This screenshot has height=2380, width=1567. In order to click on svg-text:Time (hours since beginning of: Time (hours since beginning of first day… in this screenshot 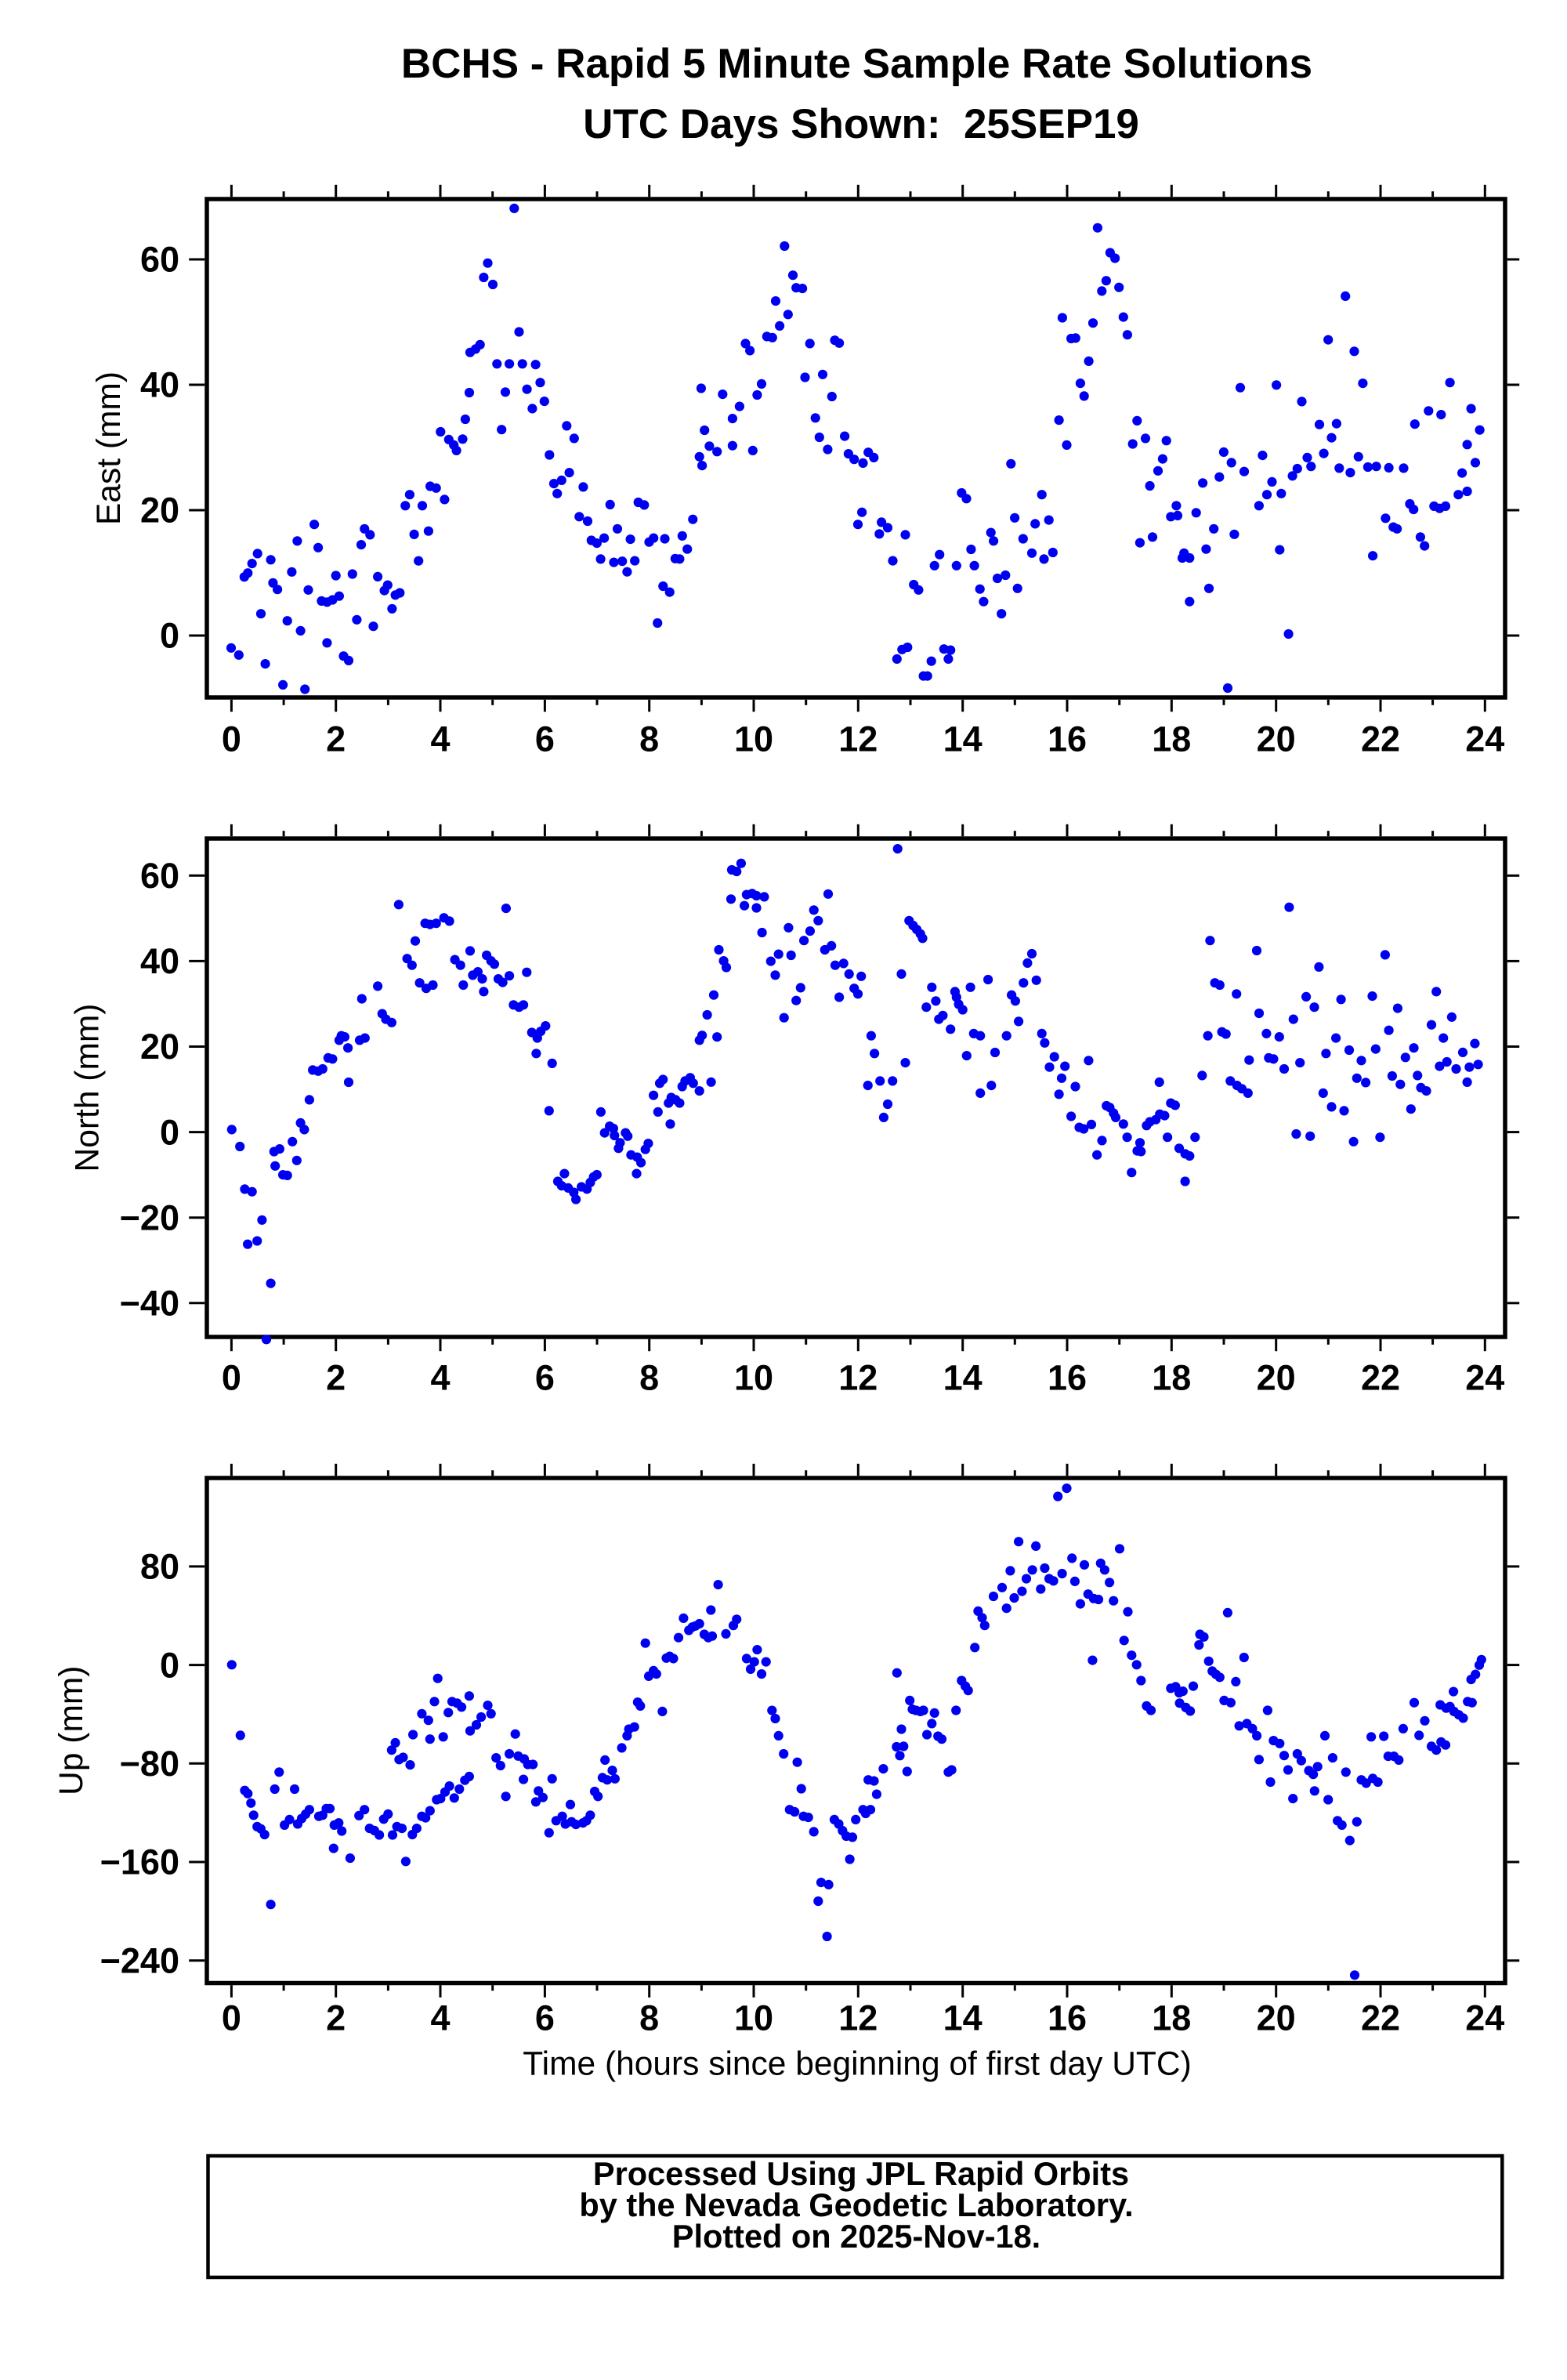, I will do `click(857, 2064)`.